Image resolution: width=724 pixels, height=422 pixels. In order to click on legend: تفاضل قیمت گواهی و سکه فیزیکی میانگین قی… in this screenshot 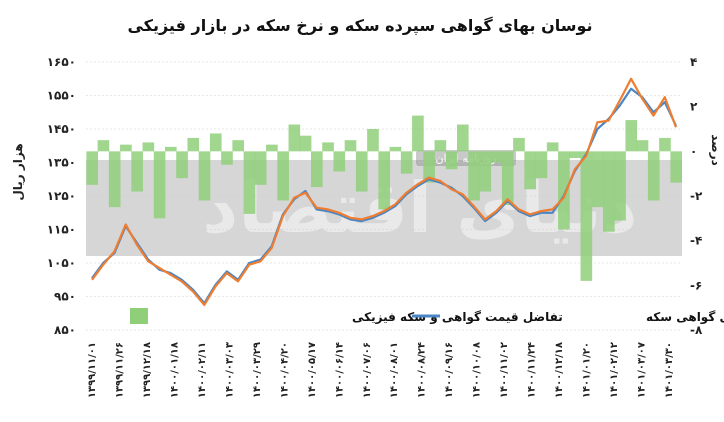, I will do `click(427, 316)`.